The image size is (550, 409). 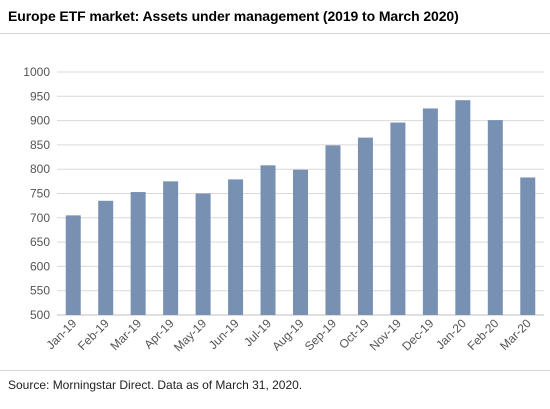 What do you see at coordinates (40, 145) in the screenshot?
I see `y-tick-label: 850` at bounding box center [40, 145].